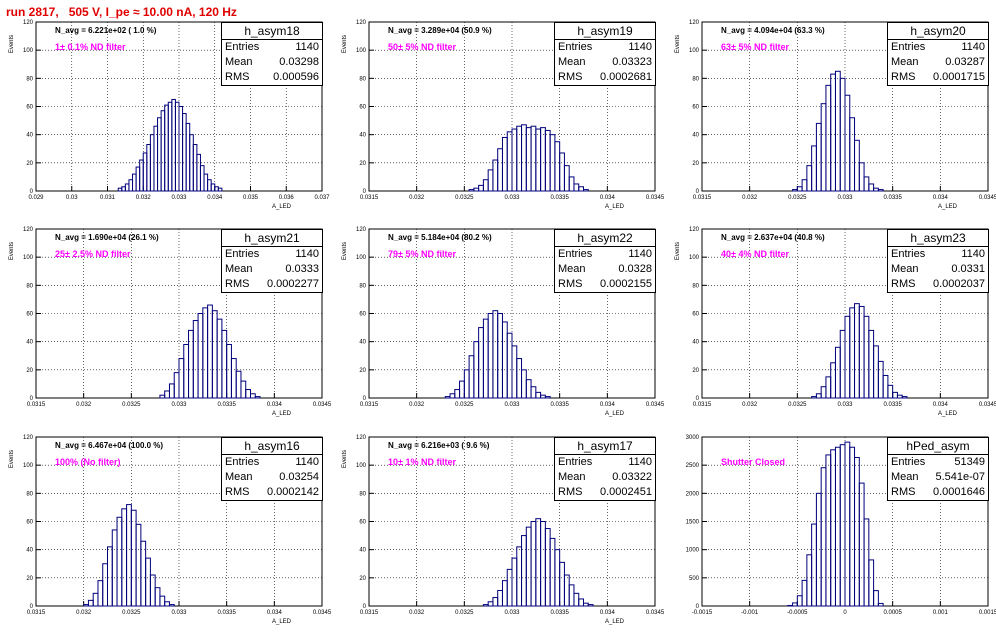 The image size is (996, 635). Describe the element at coordinates (242, 462) in the screenshot. I see `stat-key: Entries` at that location.